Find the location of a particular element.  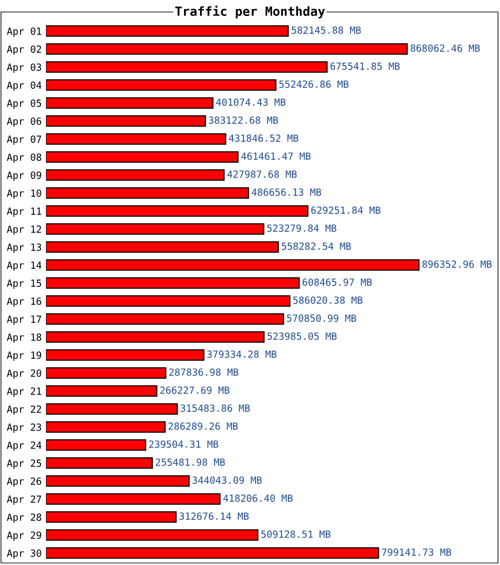

y-tick-label: Apr 02 is located at coordinates (24, 50).